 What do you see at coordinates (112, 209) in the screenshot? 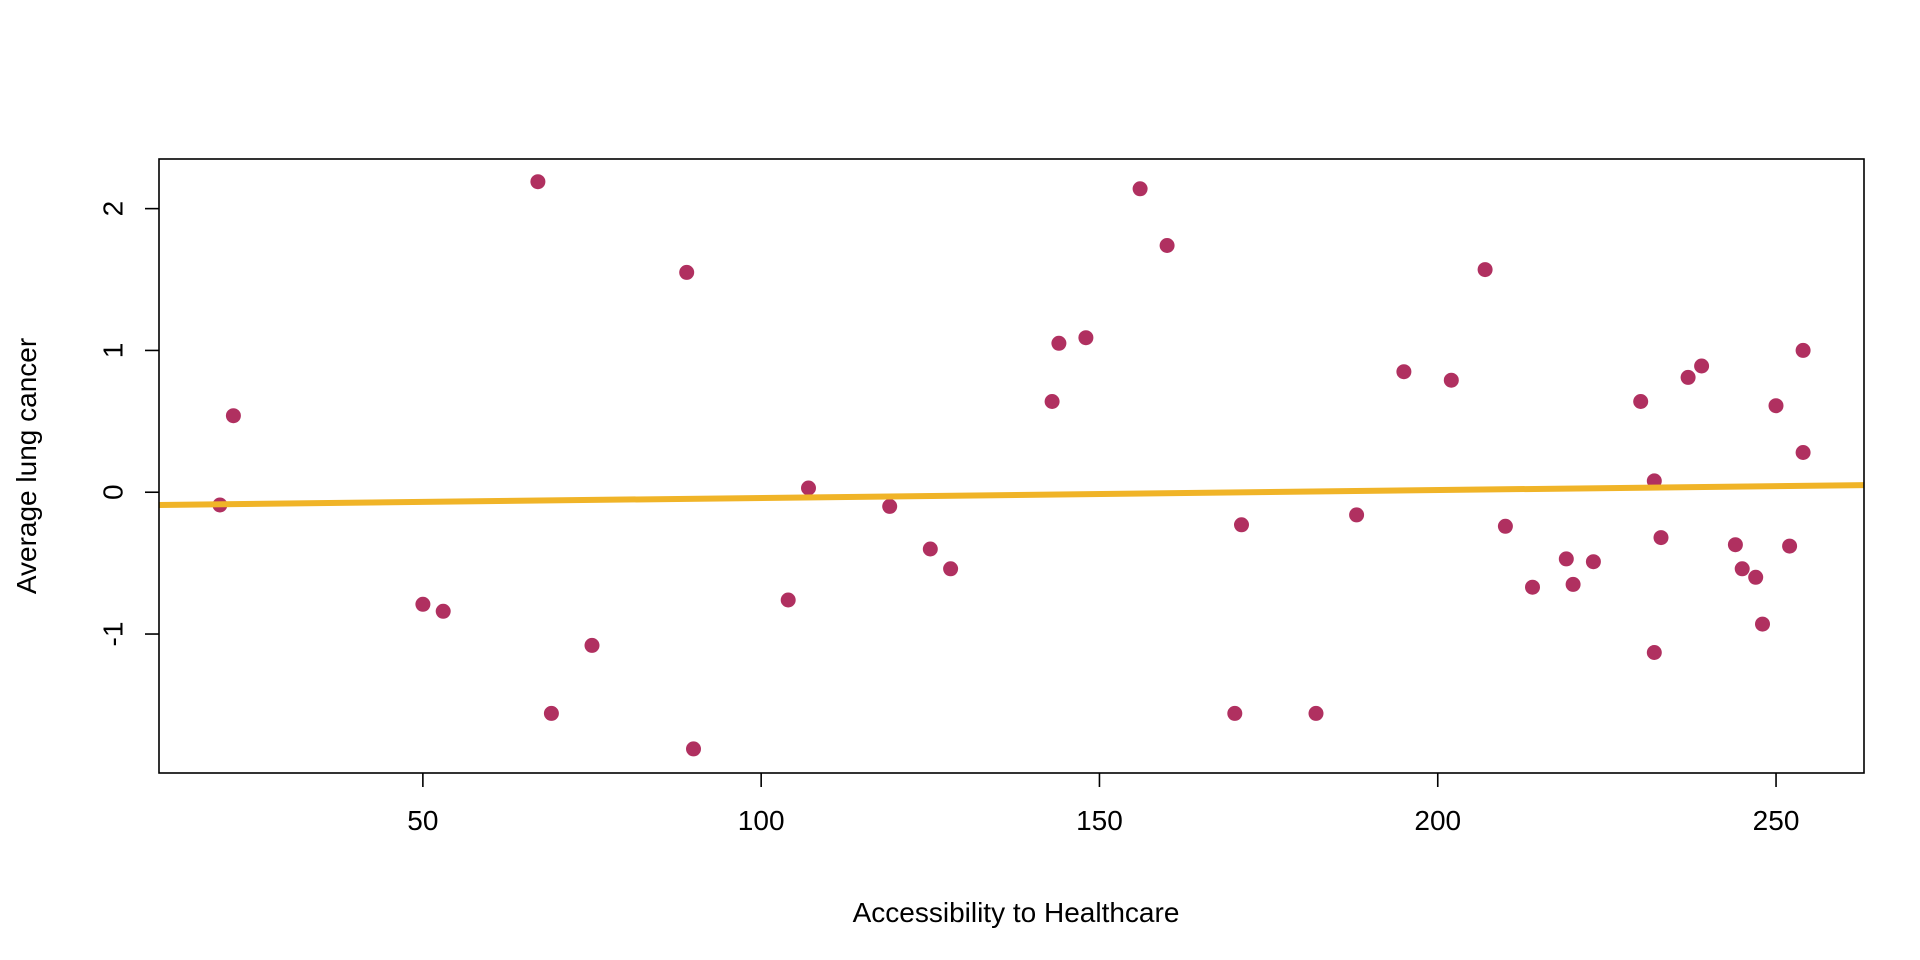
I see `y-tick-label: 2` at bounding box center [112, 209].